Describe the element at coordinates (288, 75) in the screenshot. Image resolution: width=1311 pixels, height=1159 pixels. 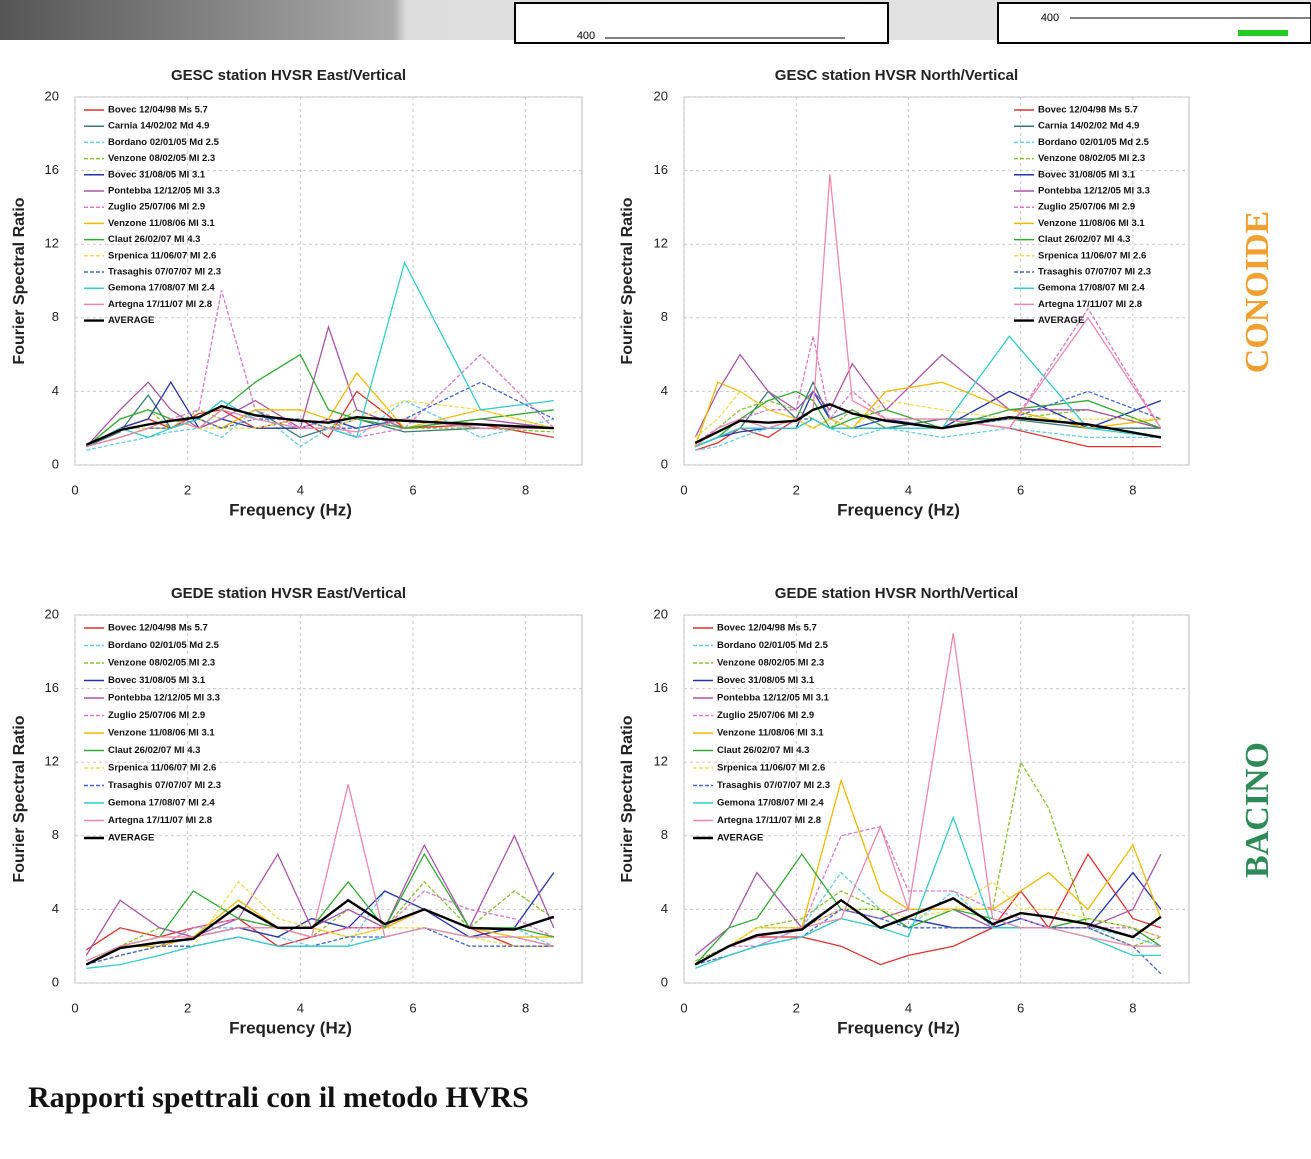
I see `chart-title: GESC station HVSR East/Vertical` at that location.